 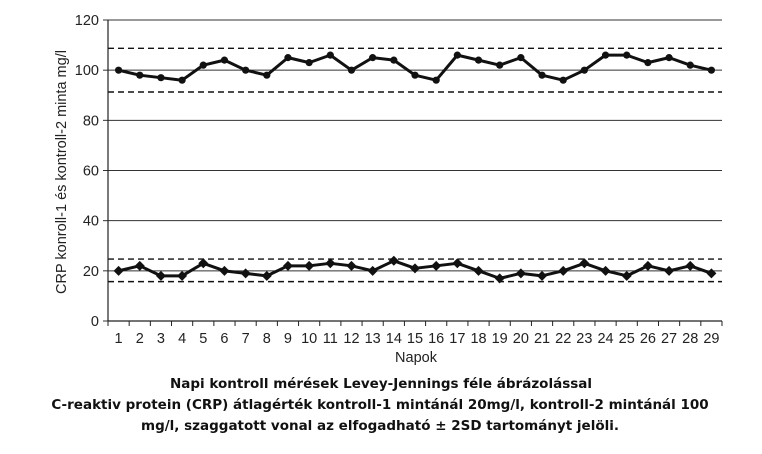 What do you see at coordinates (542, 339) in the screenshot?
I see `x-tick-label: 21` at bounding box center [542, 339].